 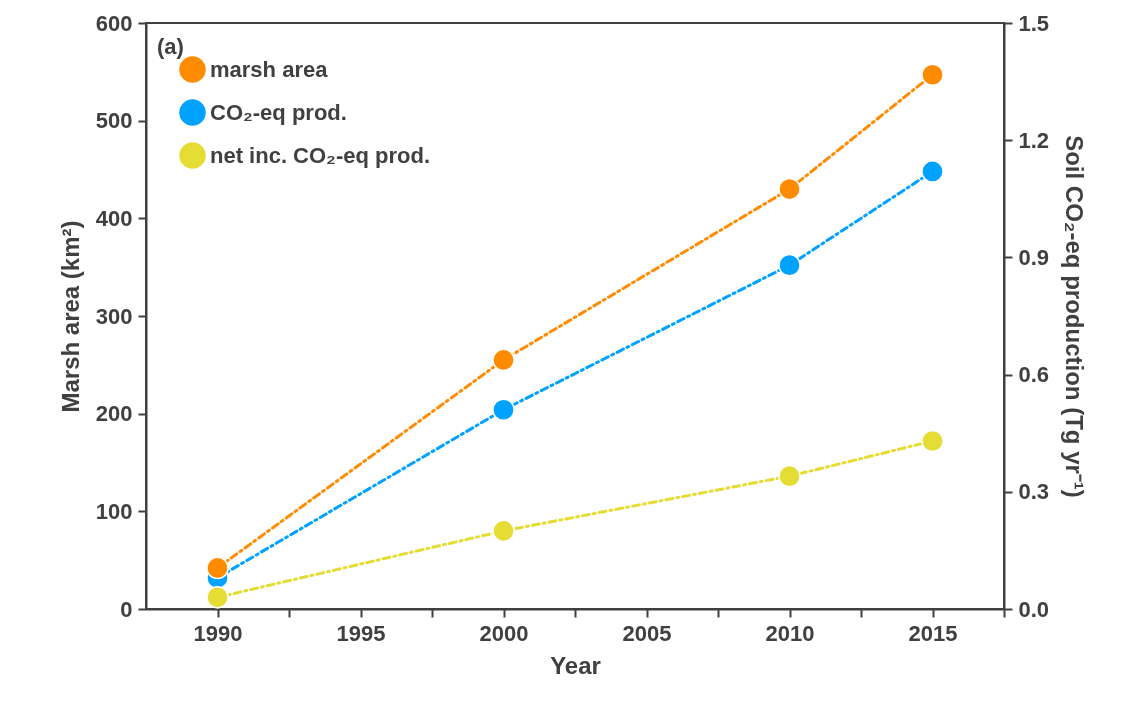 What do you see at coordinates (170, 47) in the screenshot?
I see `annotation: (a)` at bounding box center [170, 47].